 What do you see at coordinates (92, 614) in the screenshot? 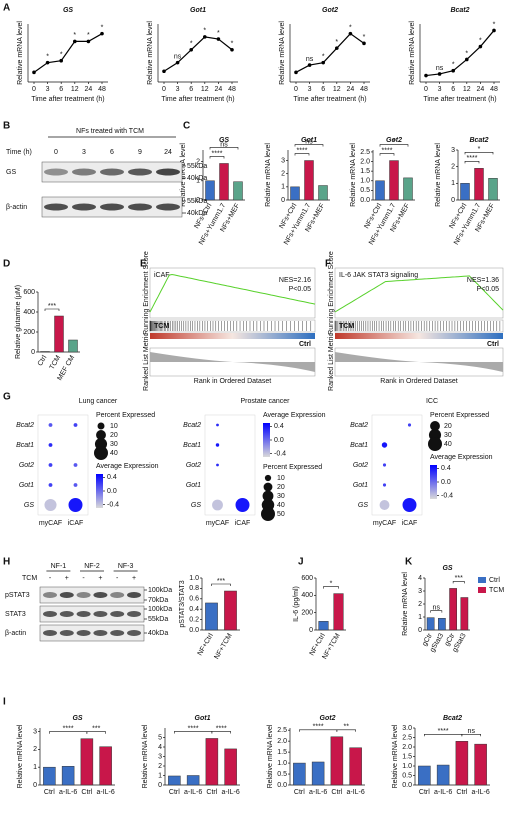
I see `blot-strip` at bounding box center [92, 614].